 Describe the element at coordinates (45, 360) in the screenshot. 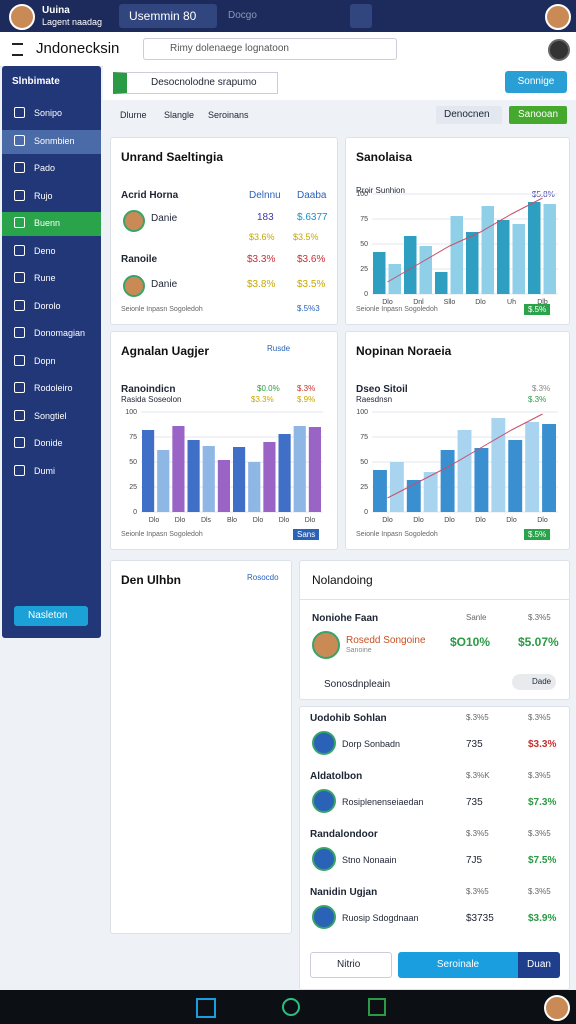

I see `nav-item: Dopn` at that location.